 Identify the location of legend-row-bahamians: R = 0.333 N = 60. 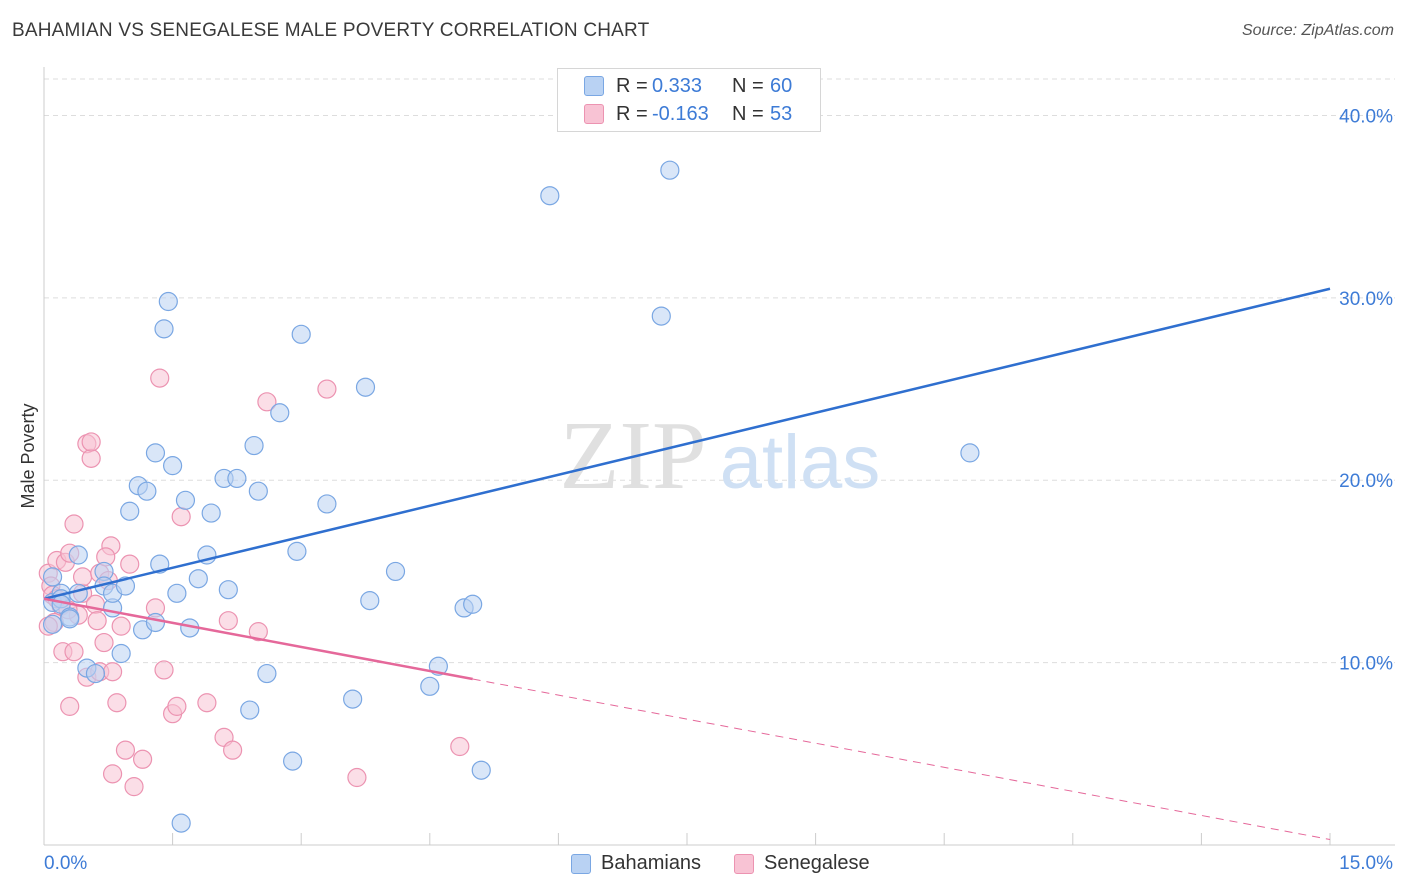
(688, 86).